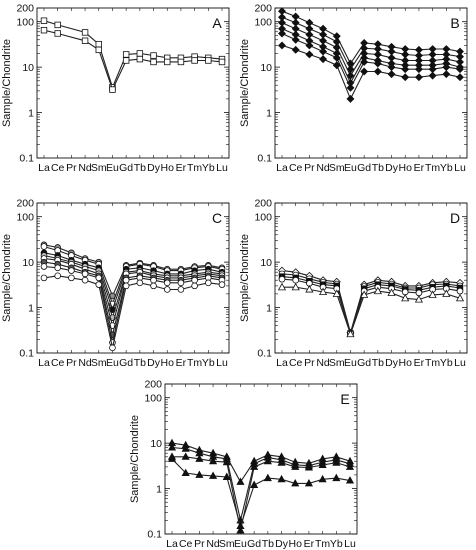 The image size is (476, 550). Describe the element at coordinates (217, 218) in the screenshot. I see `panel-label: C` at that location.